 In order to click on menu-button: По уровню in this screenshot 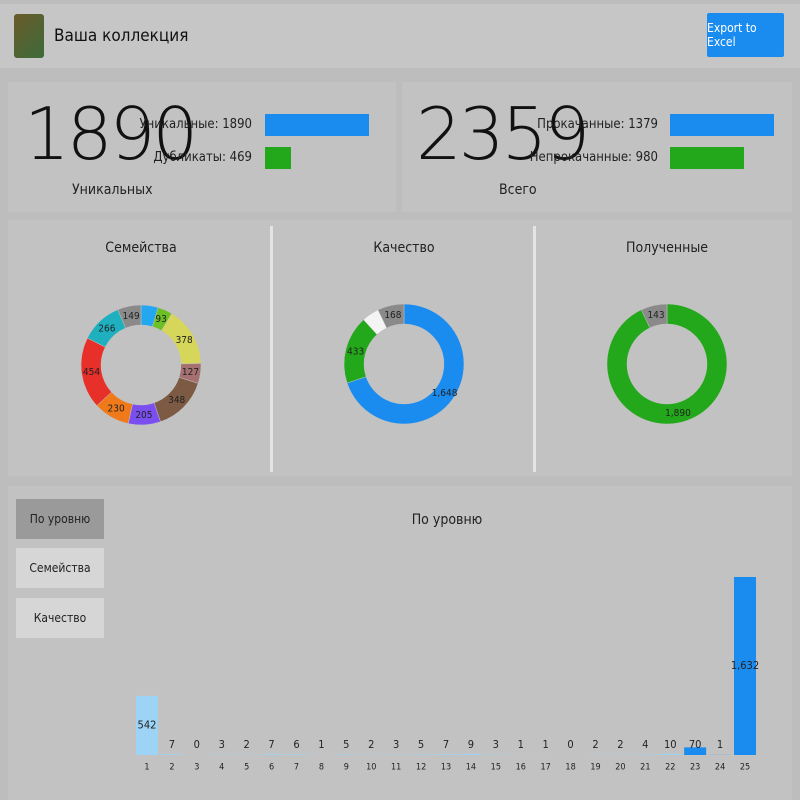, I will do `click(60, 519)`.